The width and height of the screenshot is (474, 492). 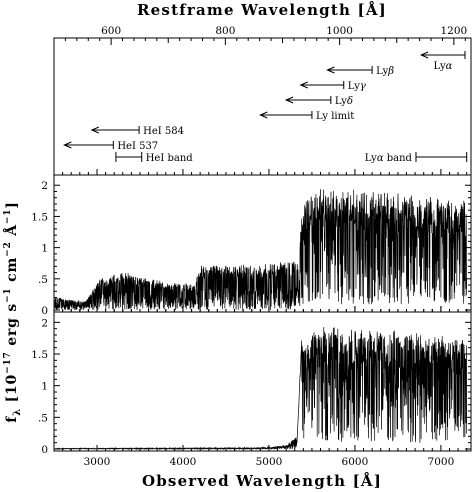 What do you see at coordinates (306, 116) in the screenshot?
I see `annotation-arrow: Ly limit` at bounding box center [306, 116].